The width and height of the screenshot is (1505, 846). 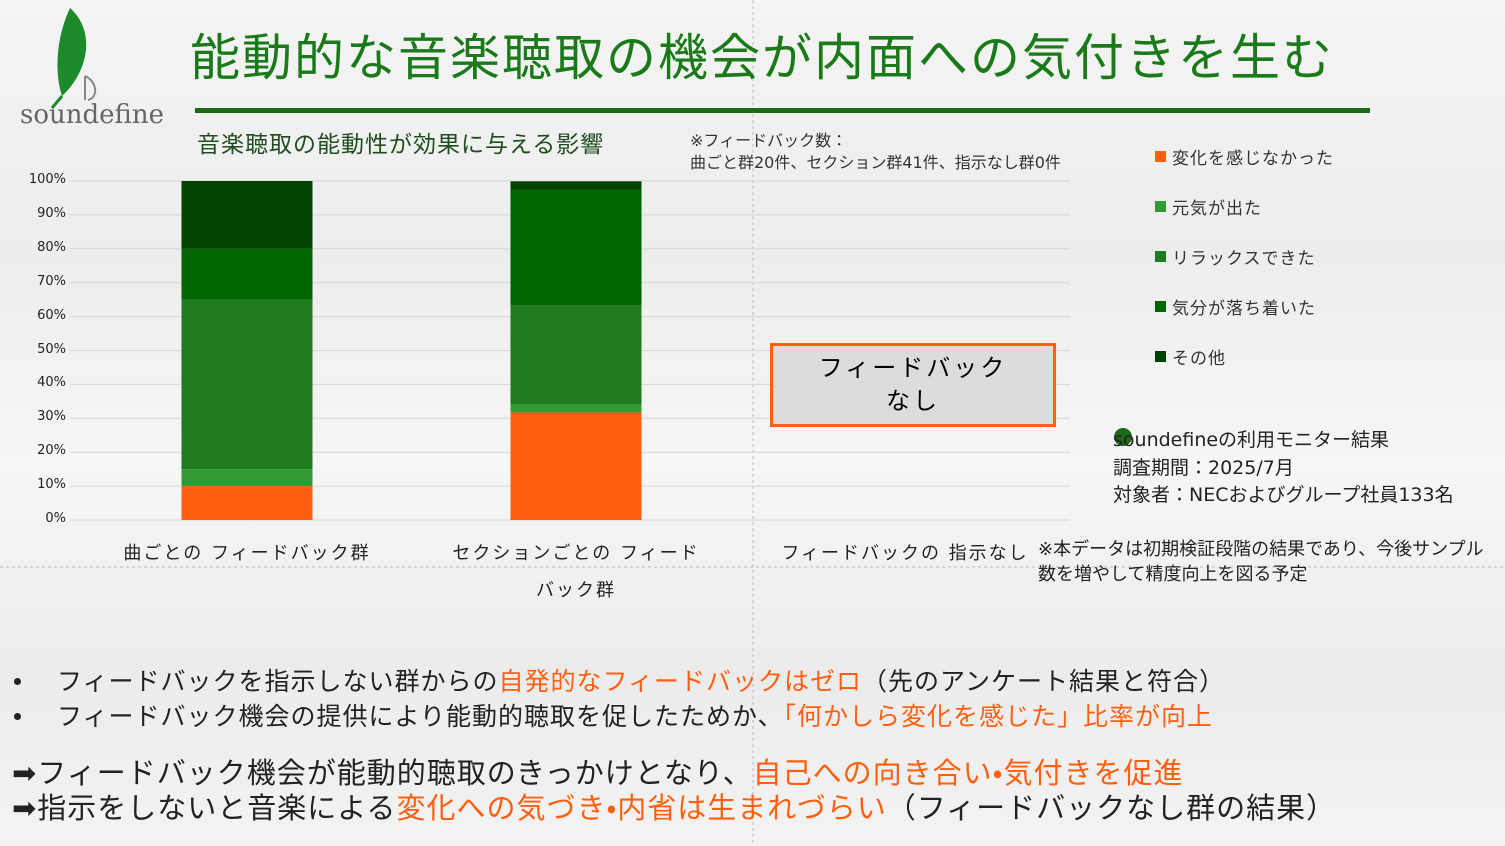 I want to click on info: soundefineの利用モニター結果, so click(x=1251, y=440).